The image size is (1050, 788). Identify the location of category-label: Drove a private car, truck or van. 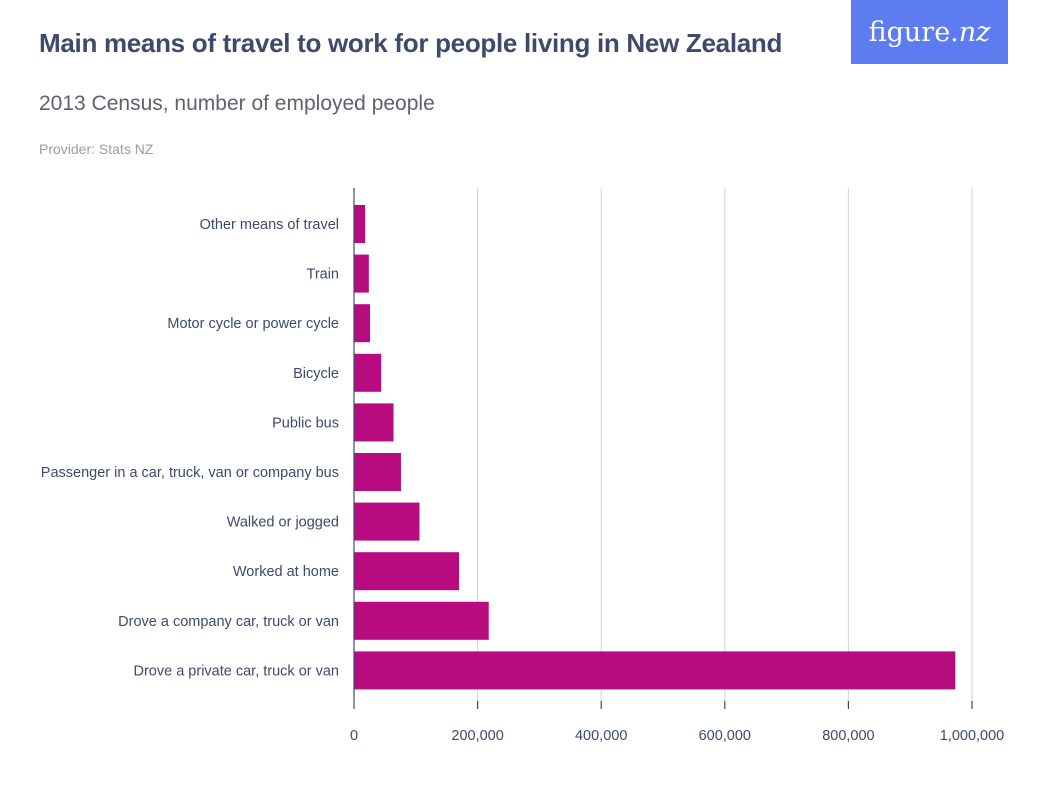
(237, 671).